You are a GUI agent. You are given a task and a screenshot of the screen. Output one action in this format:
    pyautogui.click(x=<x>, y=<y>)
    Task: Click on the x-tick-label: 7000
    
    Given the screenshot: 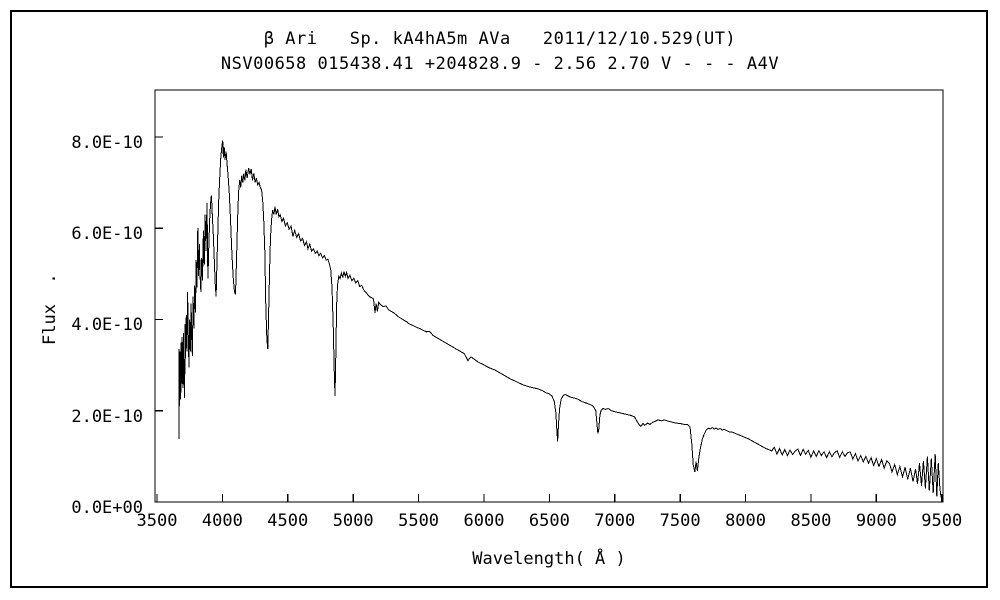 What is the action you would take?
    pyautogui.click(x=615, y=521)
    